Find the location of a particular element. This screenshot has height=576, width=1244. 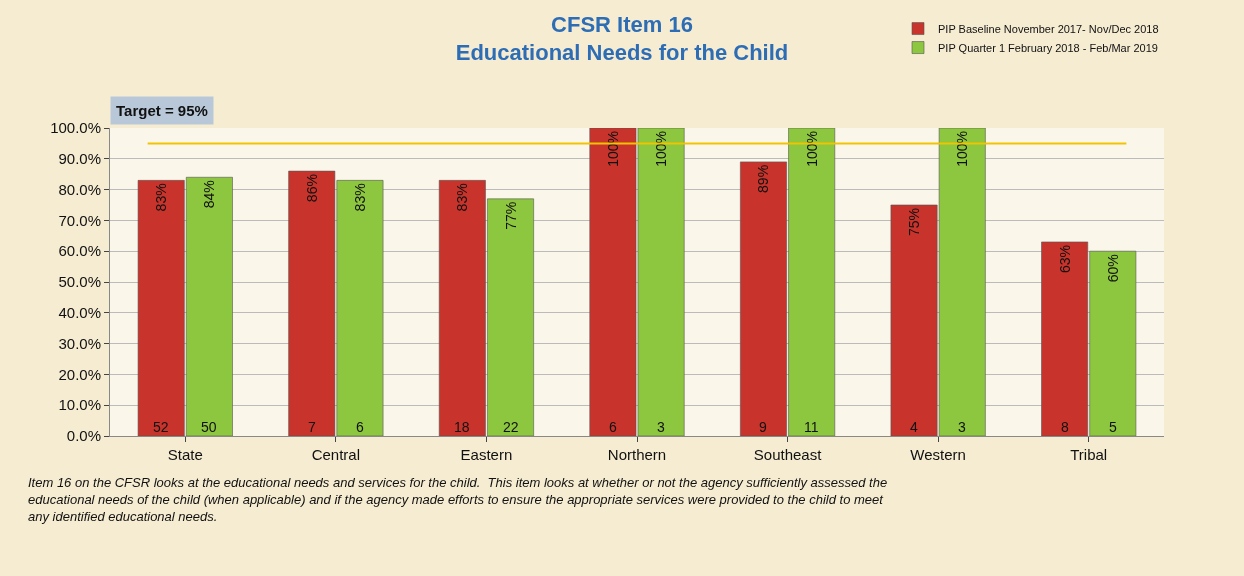

annotation: 52 is located at coordinates (161, 427).